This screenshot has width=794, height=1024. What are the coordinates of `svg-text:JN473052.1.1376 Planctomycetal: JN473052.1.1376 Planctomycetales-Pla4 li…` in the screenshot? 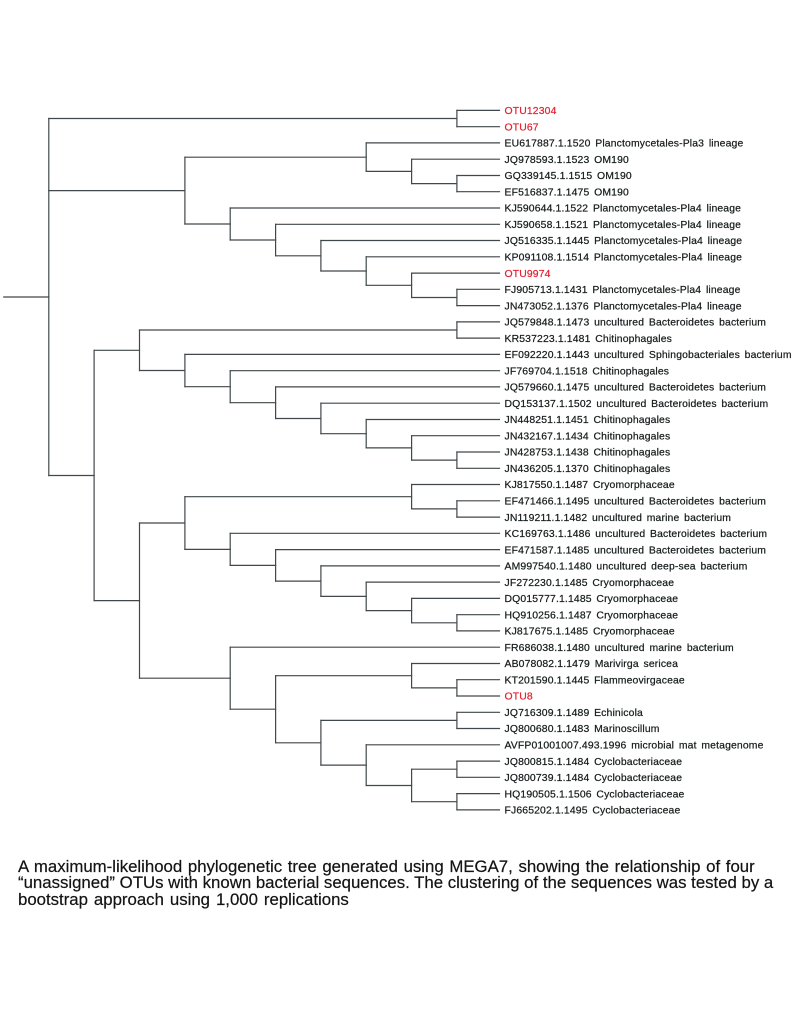 It's located at (623, 306).